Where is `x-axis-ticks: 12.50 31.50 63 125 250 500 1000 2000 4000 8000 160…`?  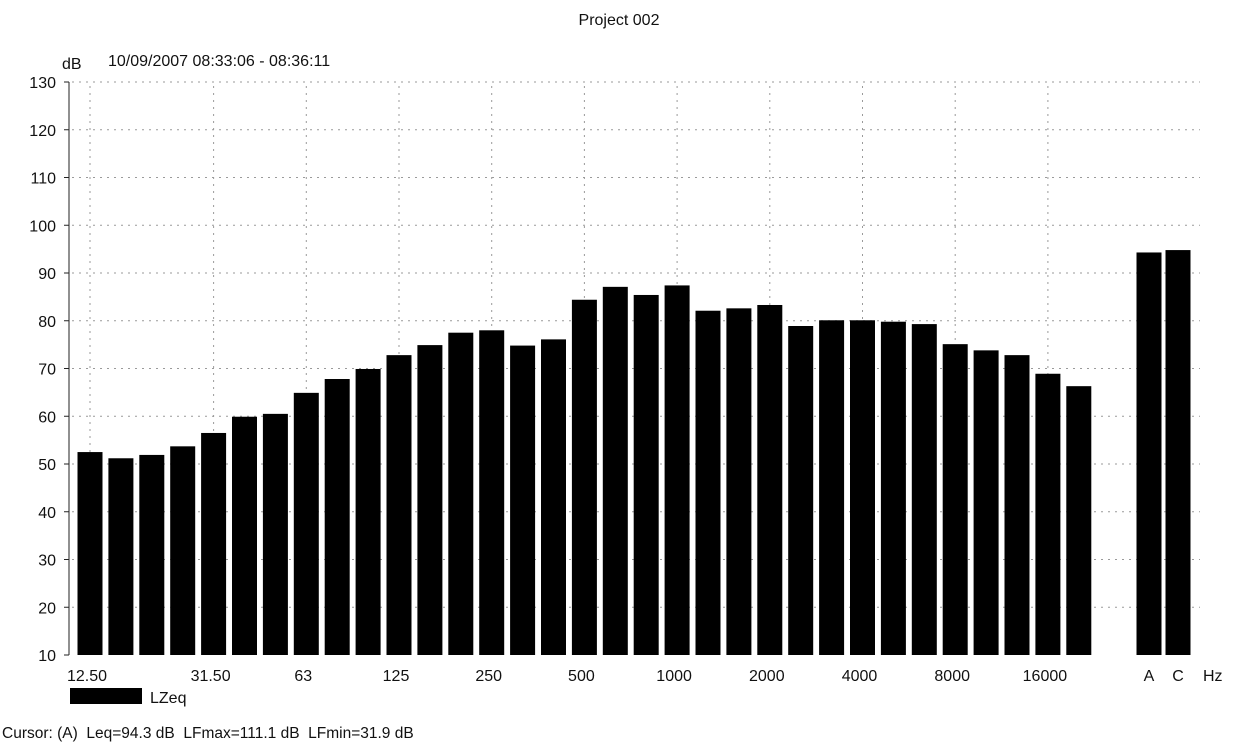
x-axis-ticks: 12.50 31.50 63 125 250 500 1000 2000 4000 8000 160… is located at coordinates (625, 676).